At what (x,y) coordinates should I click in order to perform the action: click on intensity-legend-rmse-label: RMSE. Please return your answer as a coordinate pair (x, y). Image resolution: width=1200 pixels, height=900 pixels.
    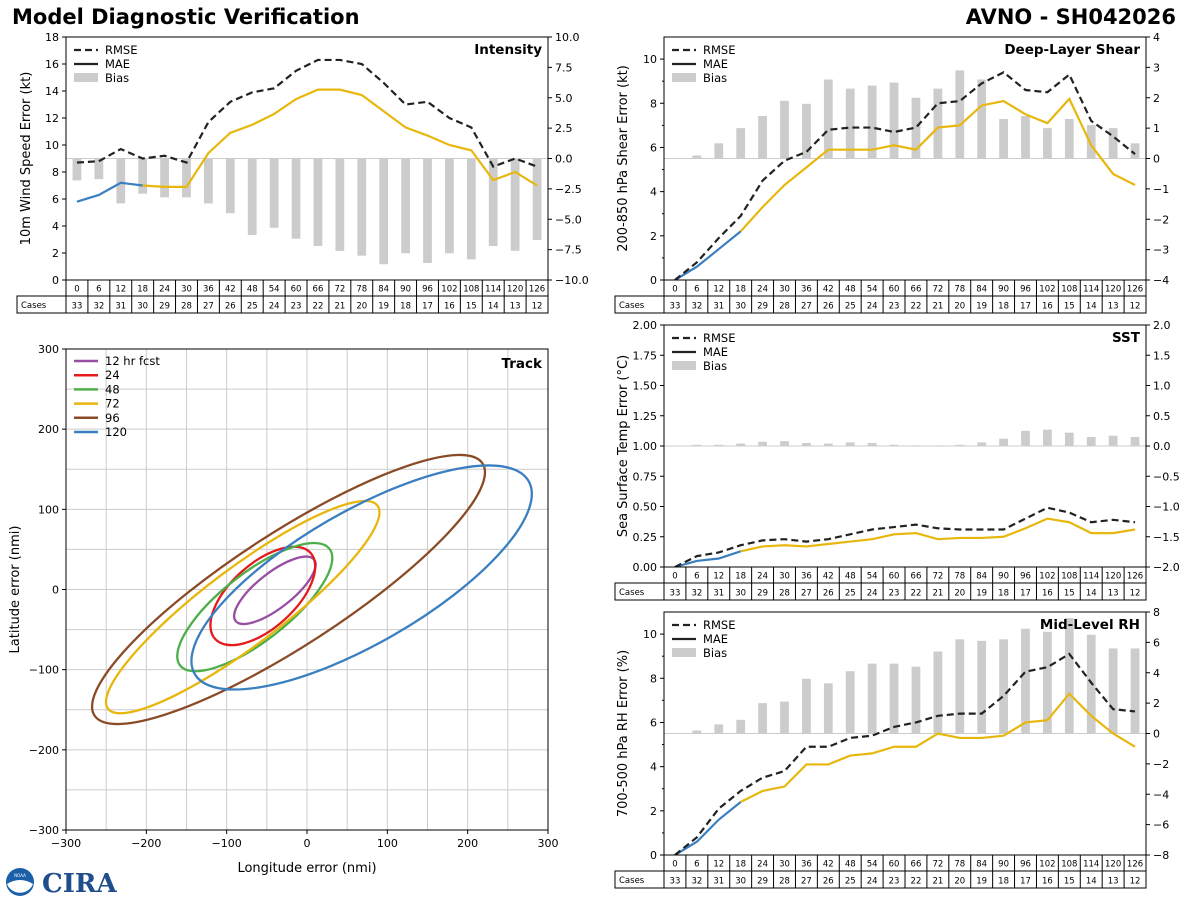
    Looking at the image, I should click on (121, 50).